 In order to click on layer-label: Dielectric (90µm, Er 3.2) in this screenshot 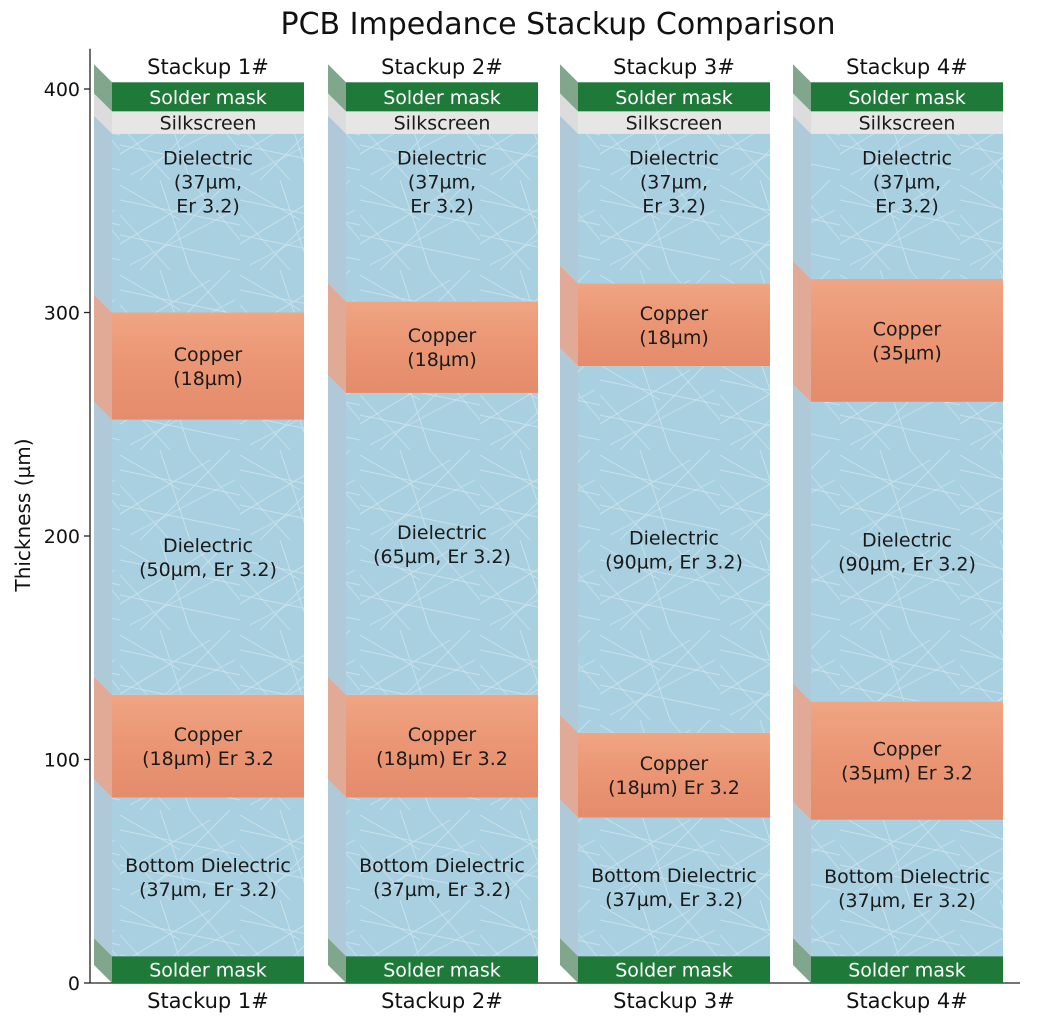, I will do `click(674, 550)`.